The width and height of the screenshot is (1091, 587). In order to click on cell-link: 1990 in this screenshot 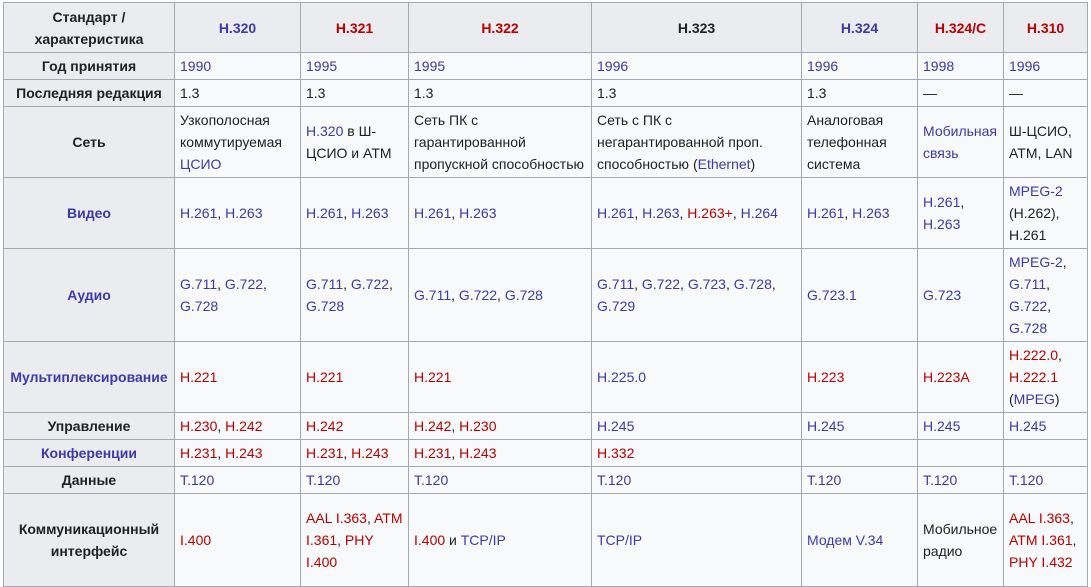, I will do `click(196, 66)`.